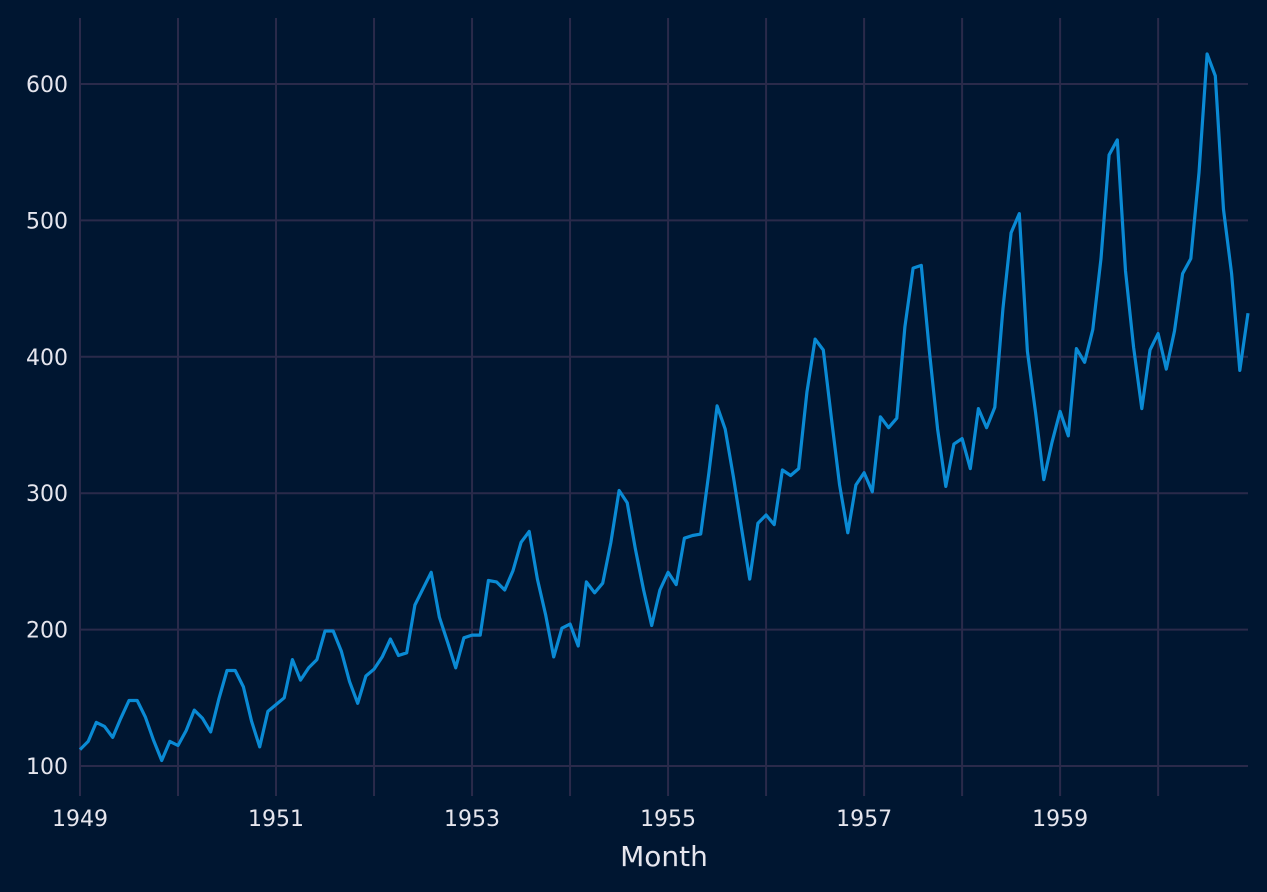 This screenshot has width=1267, height=892. What do you see at coordinates (668, 819) in the screenshot?
I see `x-tick-label: 1955` at bounding box center [668, 819].